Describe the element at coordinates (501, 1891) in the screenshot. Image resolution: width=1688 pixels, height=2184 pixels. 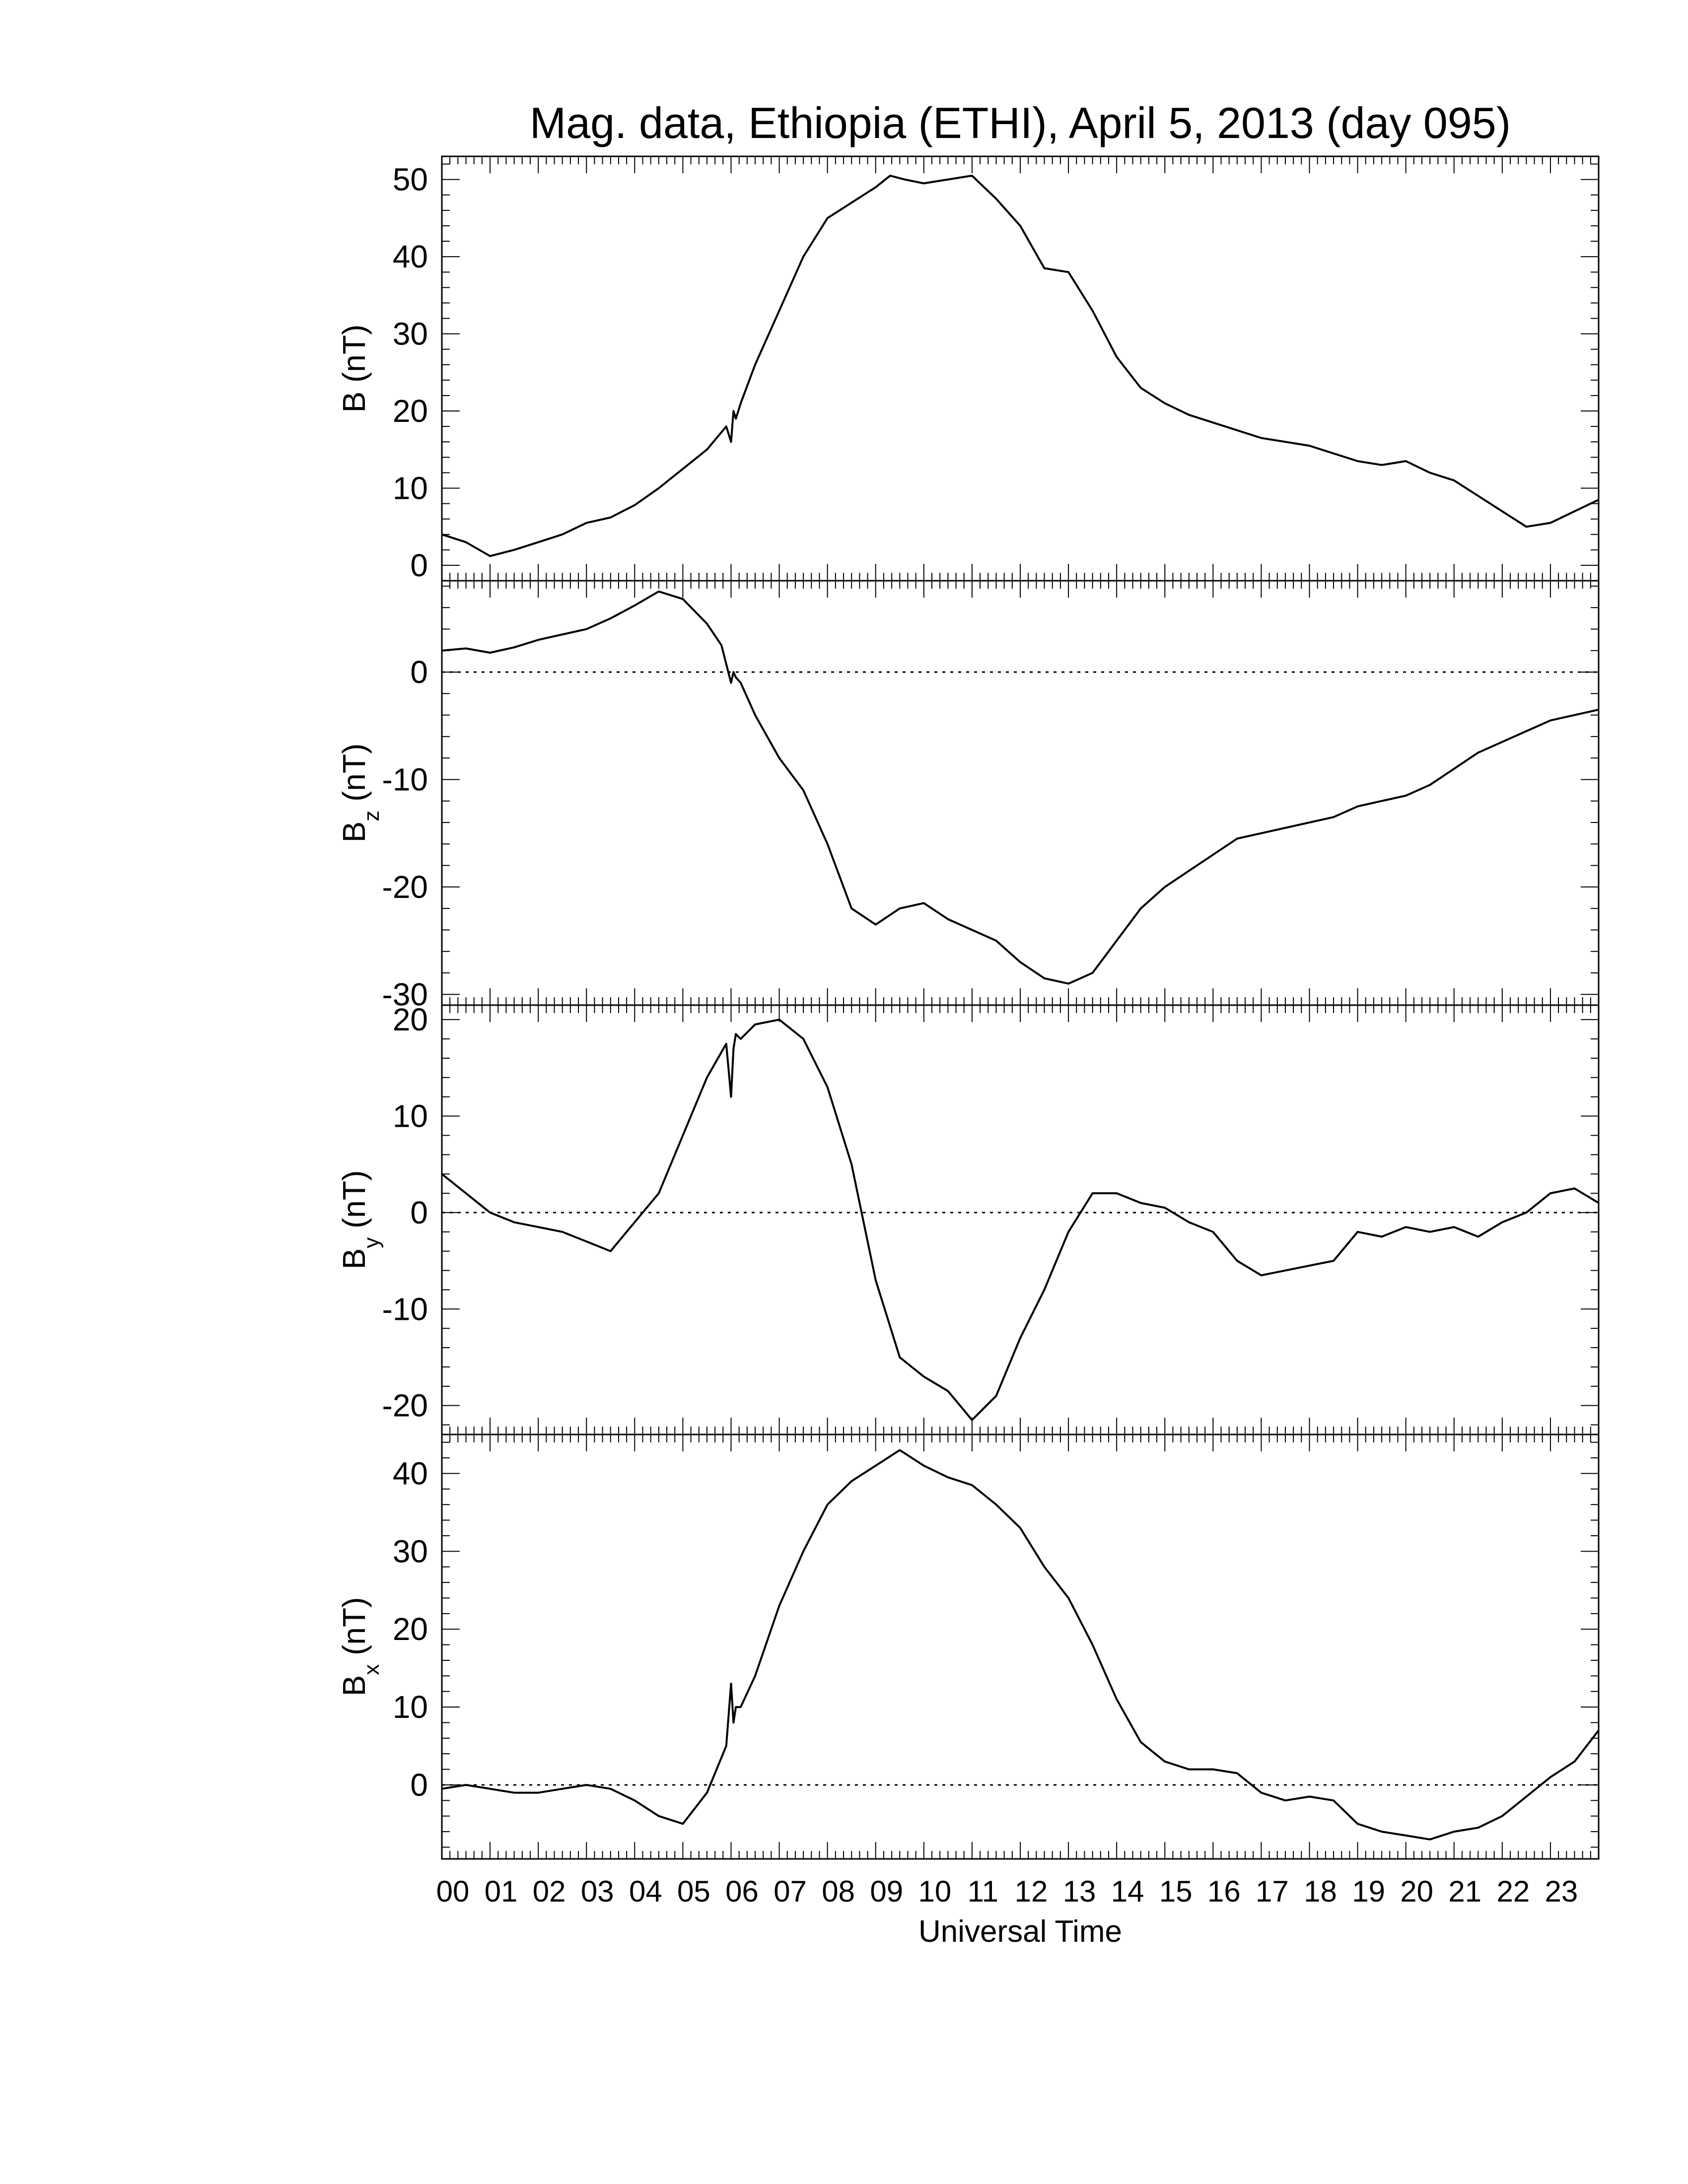
I see `x-tick-label: 01` at that location.